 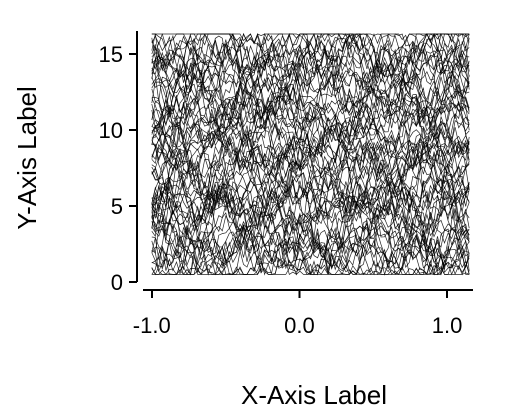 What do you see at coordinates (152, 325) in the screenshot?
I see `x-tick-label: -1.0` at bounding box center [152, 325].